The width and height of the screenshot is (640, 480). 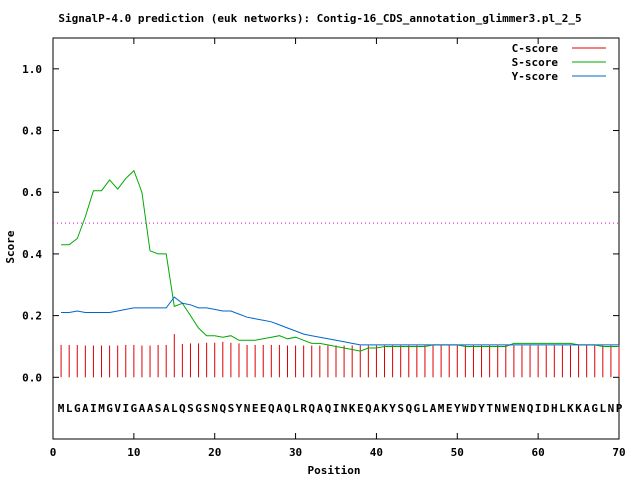 I want to click on y-tick-label: 1.0, so click(x=32, y=69).